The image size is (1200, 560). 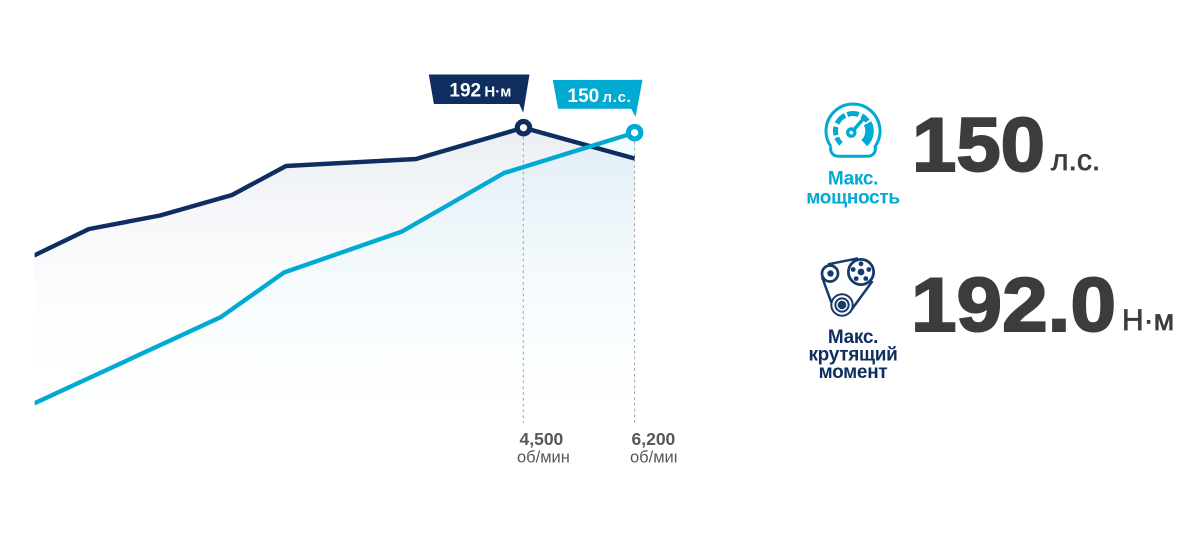 What do you see at coordinates (853, 372) in the screenshot?
I see `svg-text: момент` at bounding box center [853, 372].